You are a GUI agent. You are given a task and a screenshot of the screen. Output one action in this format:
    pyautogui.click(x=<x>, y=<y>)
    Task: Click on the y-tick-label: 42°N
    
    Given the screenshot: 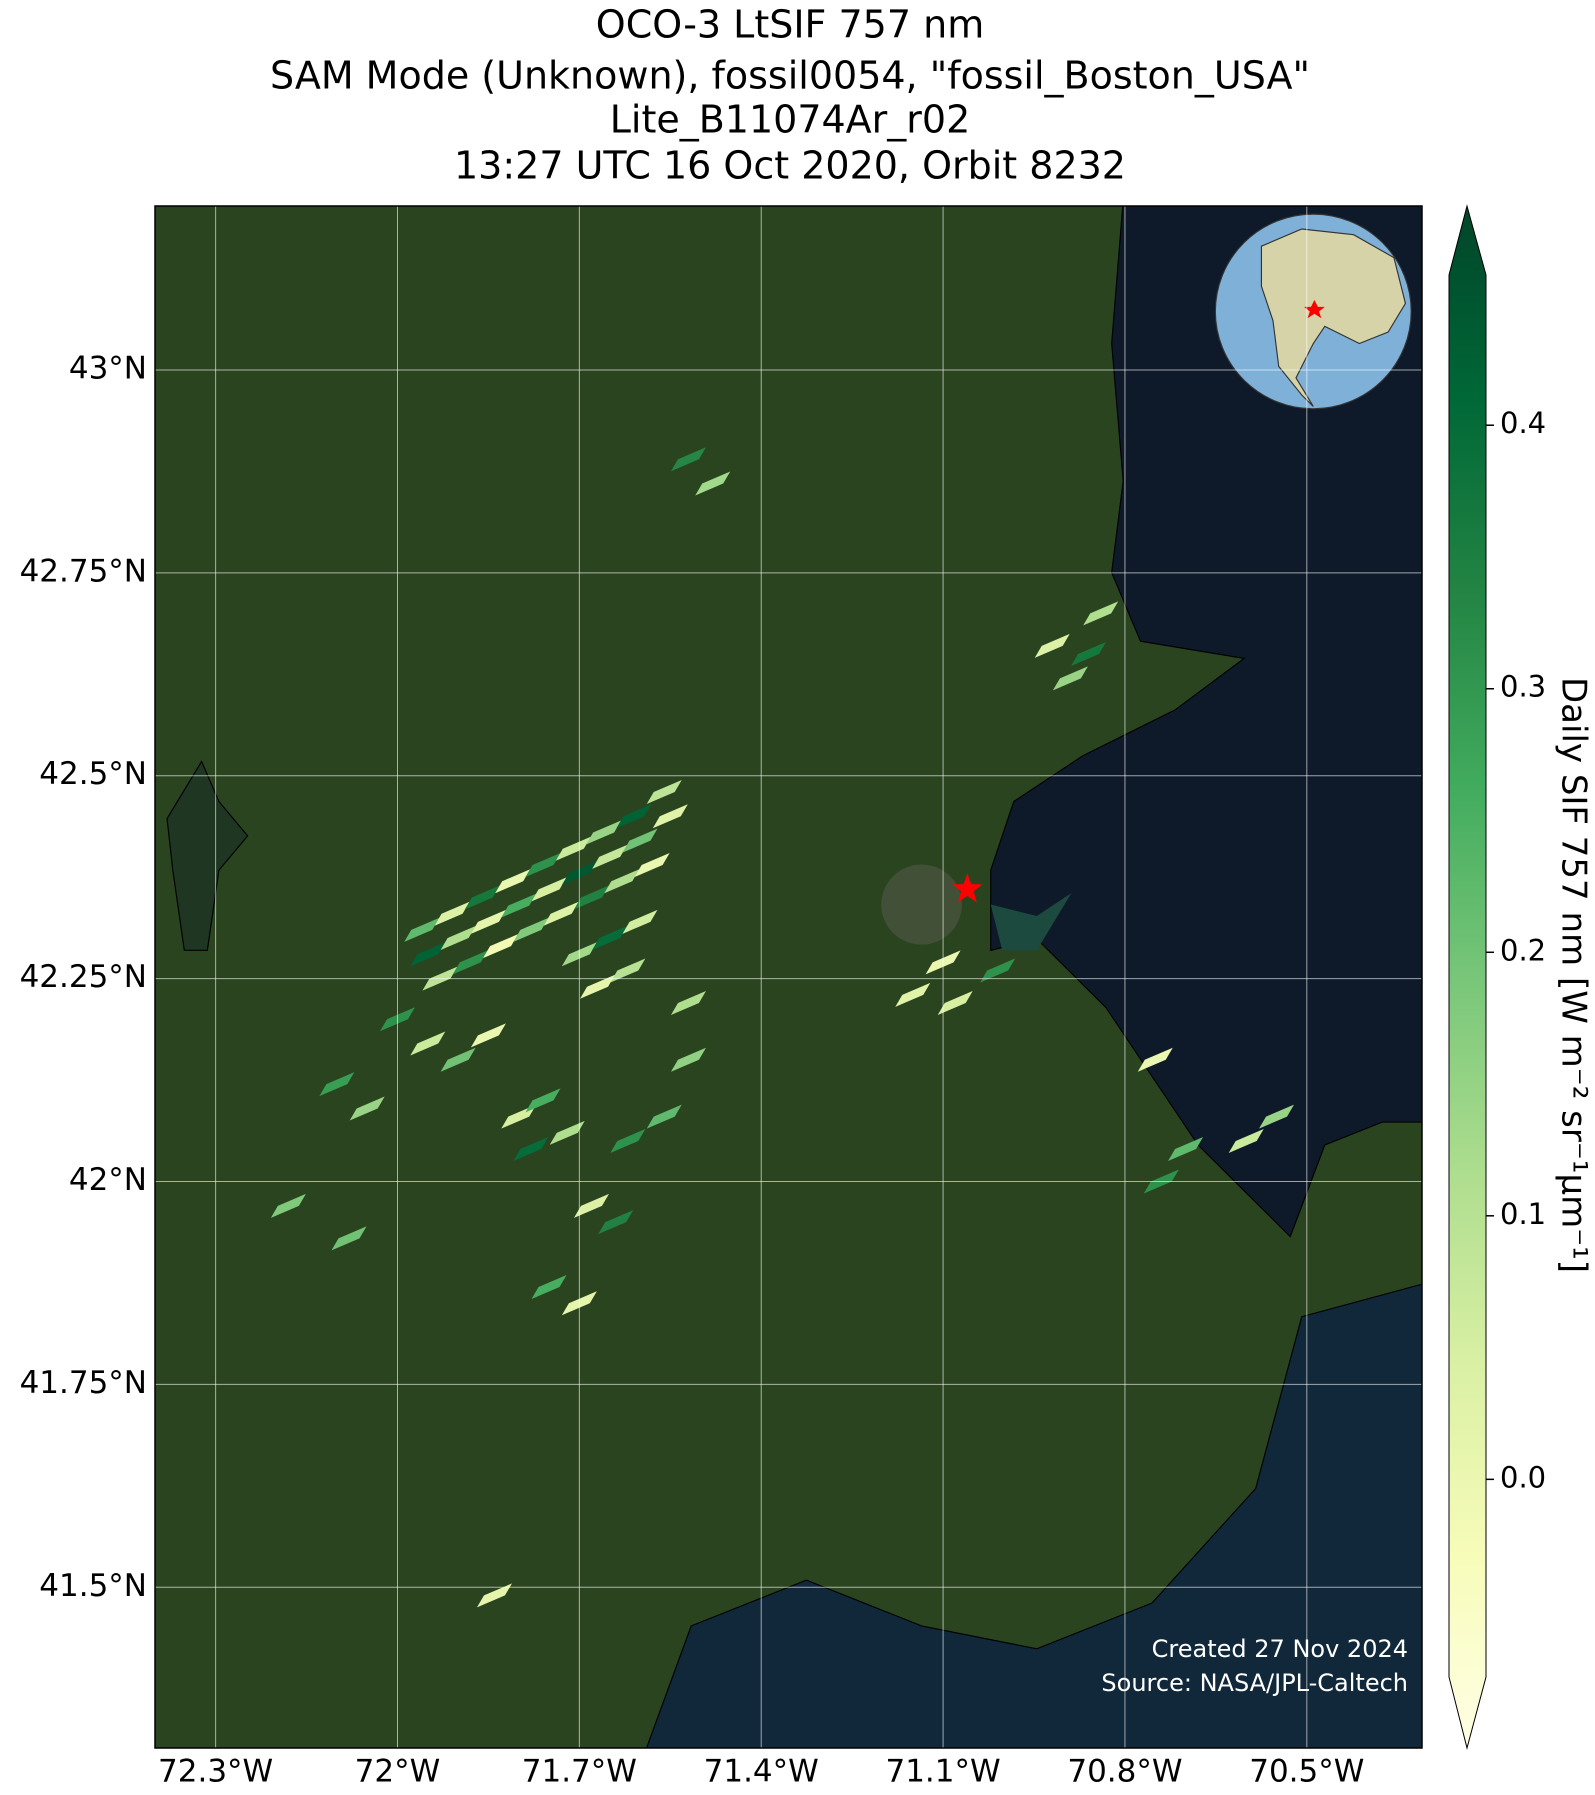 What is the action you would take?
    pyautogui.click(x=108, y=1180)
    